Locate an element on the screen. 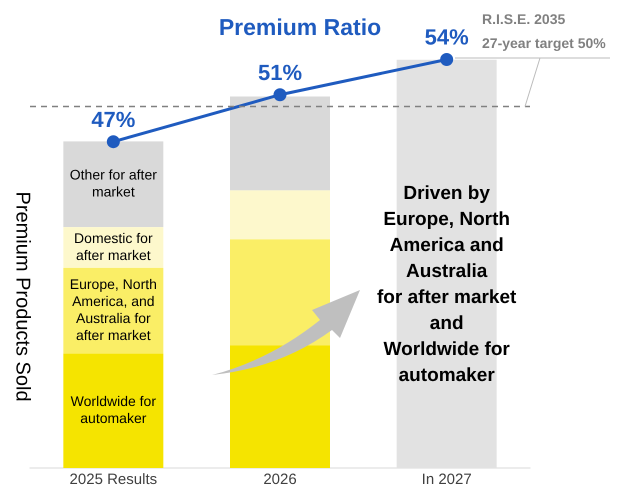 This screenshot has height=492, width=634. data-label: 54% is located at coordinates (446, 37).